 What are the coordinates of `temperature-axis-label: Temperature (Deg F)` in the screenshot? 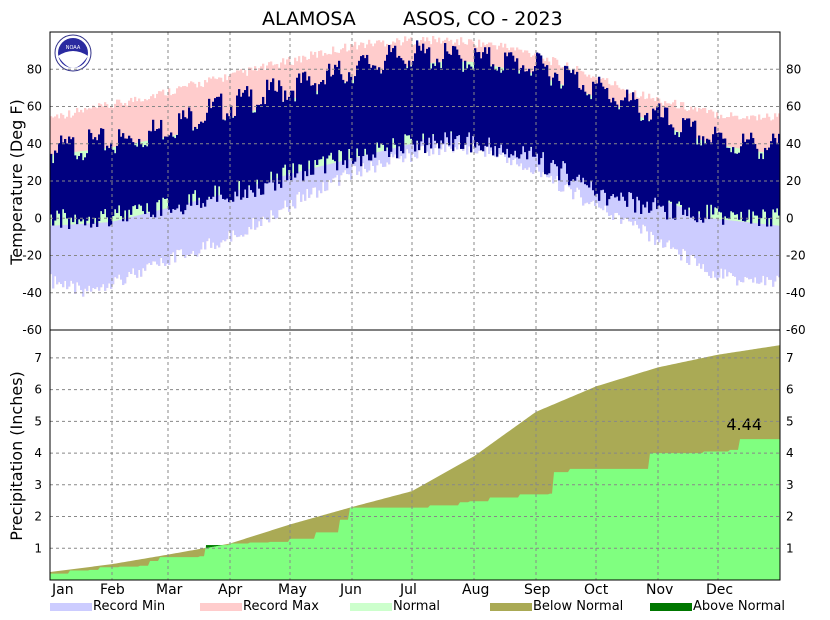 It's located at (16, 182).